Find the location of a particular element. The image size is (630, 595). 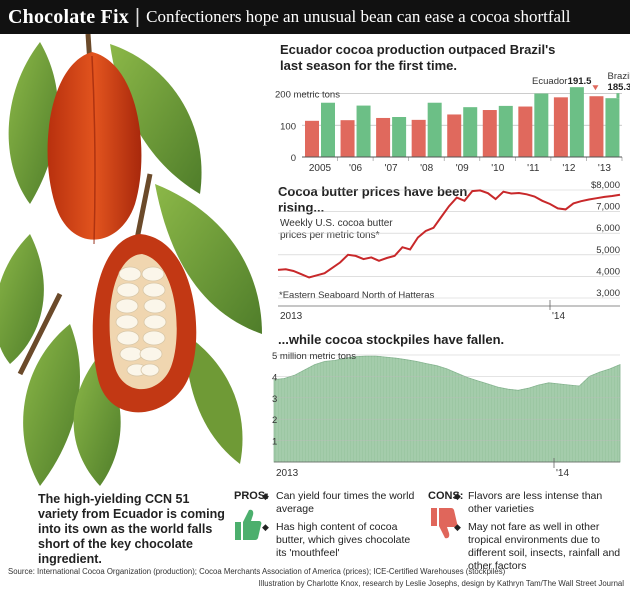

y-tick-label: 2 is located at coordinates (274, 420).